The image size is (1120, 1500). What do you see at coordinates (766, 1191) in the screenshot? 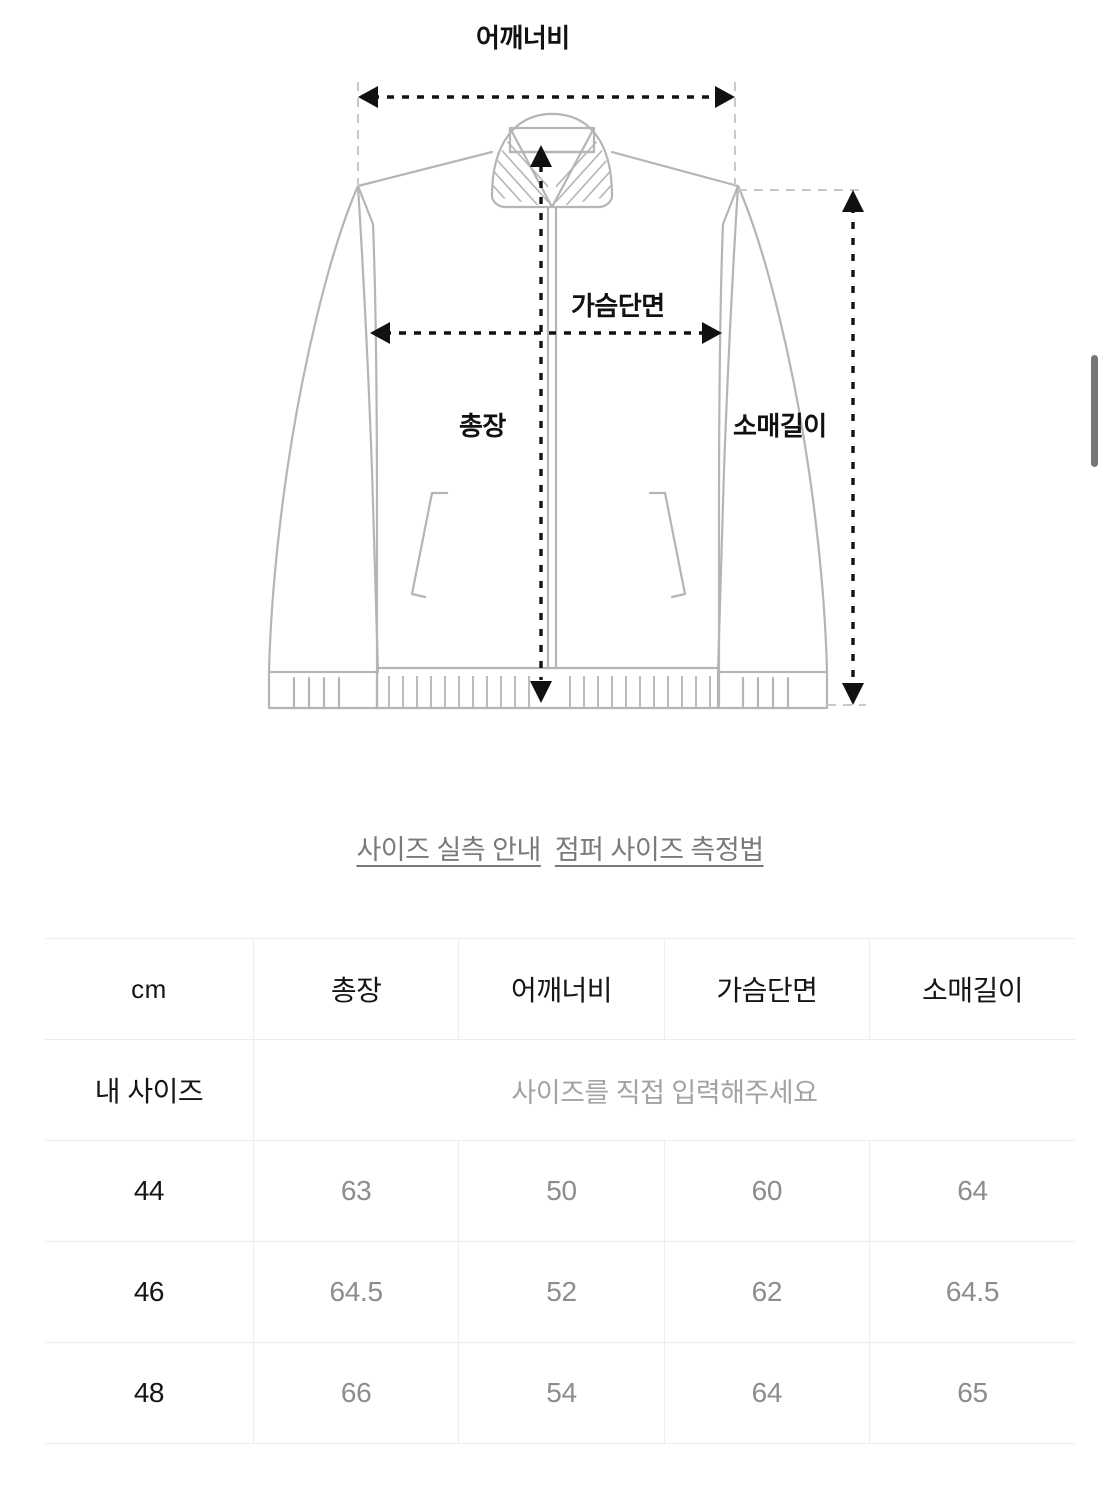
I see `cell-chest-width: 60` at bounding box center [766, 1191].